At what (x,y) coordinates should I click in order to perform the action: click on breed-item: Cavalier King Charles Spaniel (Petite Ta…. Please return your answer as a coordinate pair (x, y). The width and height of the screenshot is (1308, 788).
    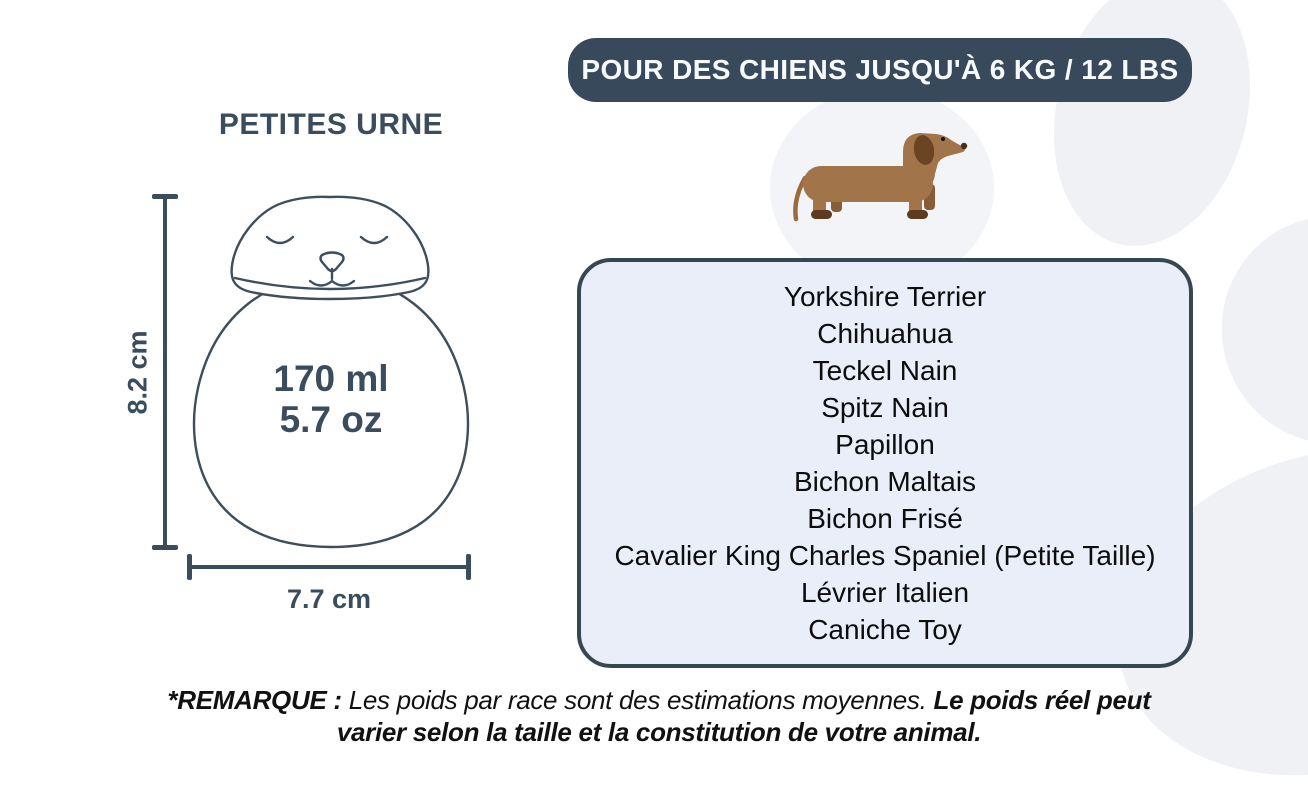
    Looking at the image, I should click on (885, 555).